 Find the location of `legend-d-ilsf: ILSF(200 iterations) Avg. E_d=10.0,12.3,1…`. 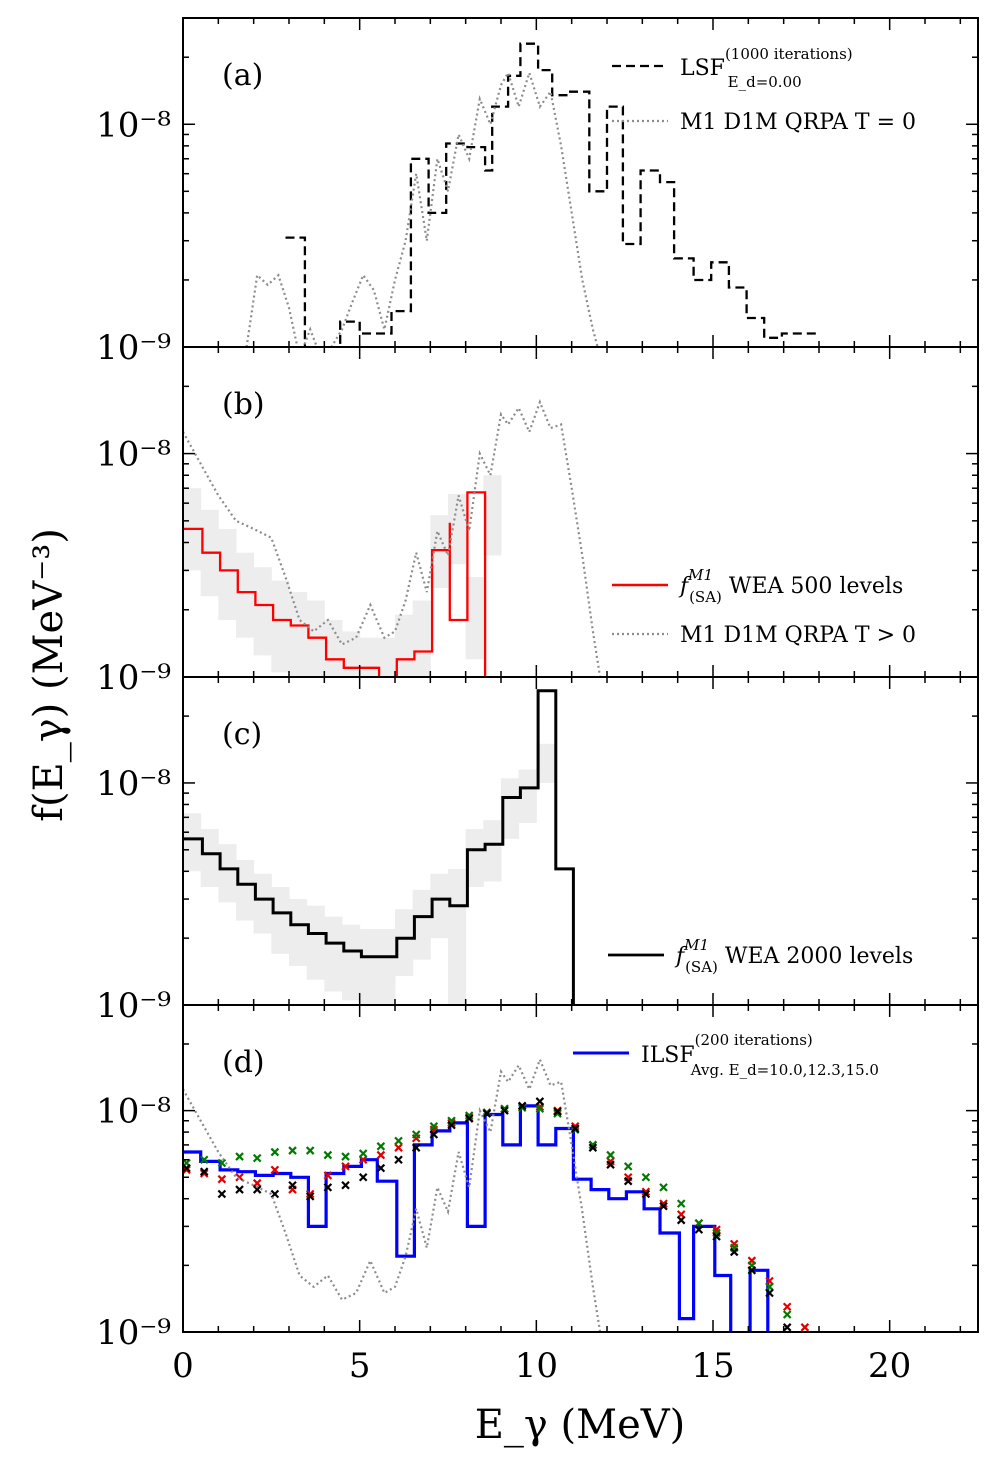

legend-d-ilsf: ILSF(200 iterations) Avg. E_d=10.0,12.3,1… is located at coordinates (760, 1055).